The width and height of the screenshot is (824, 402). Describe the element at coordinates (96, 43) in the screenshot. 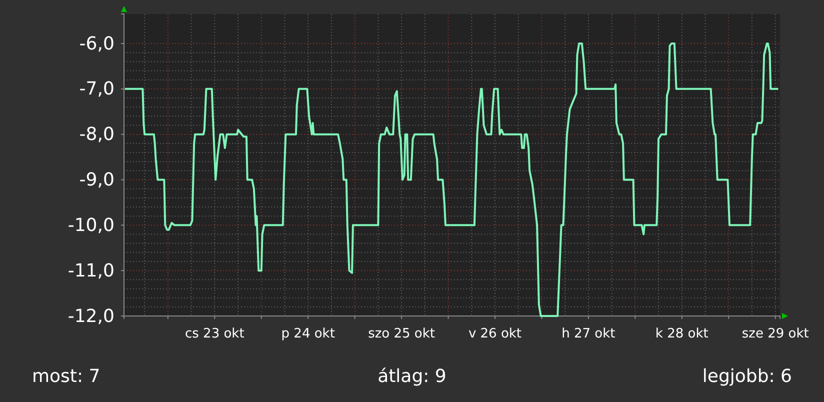

I see `y-tick-label: -6,0` at that location.